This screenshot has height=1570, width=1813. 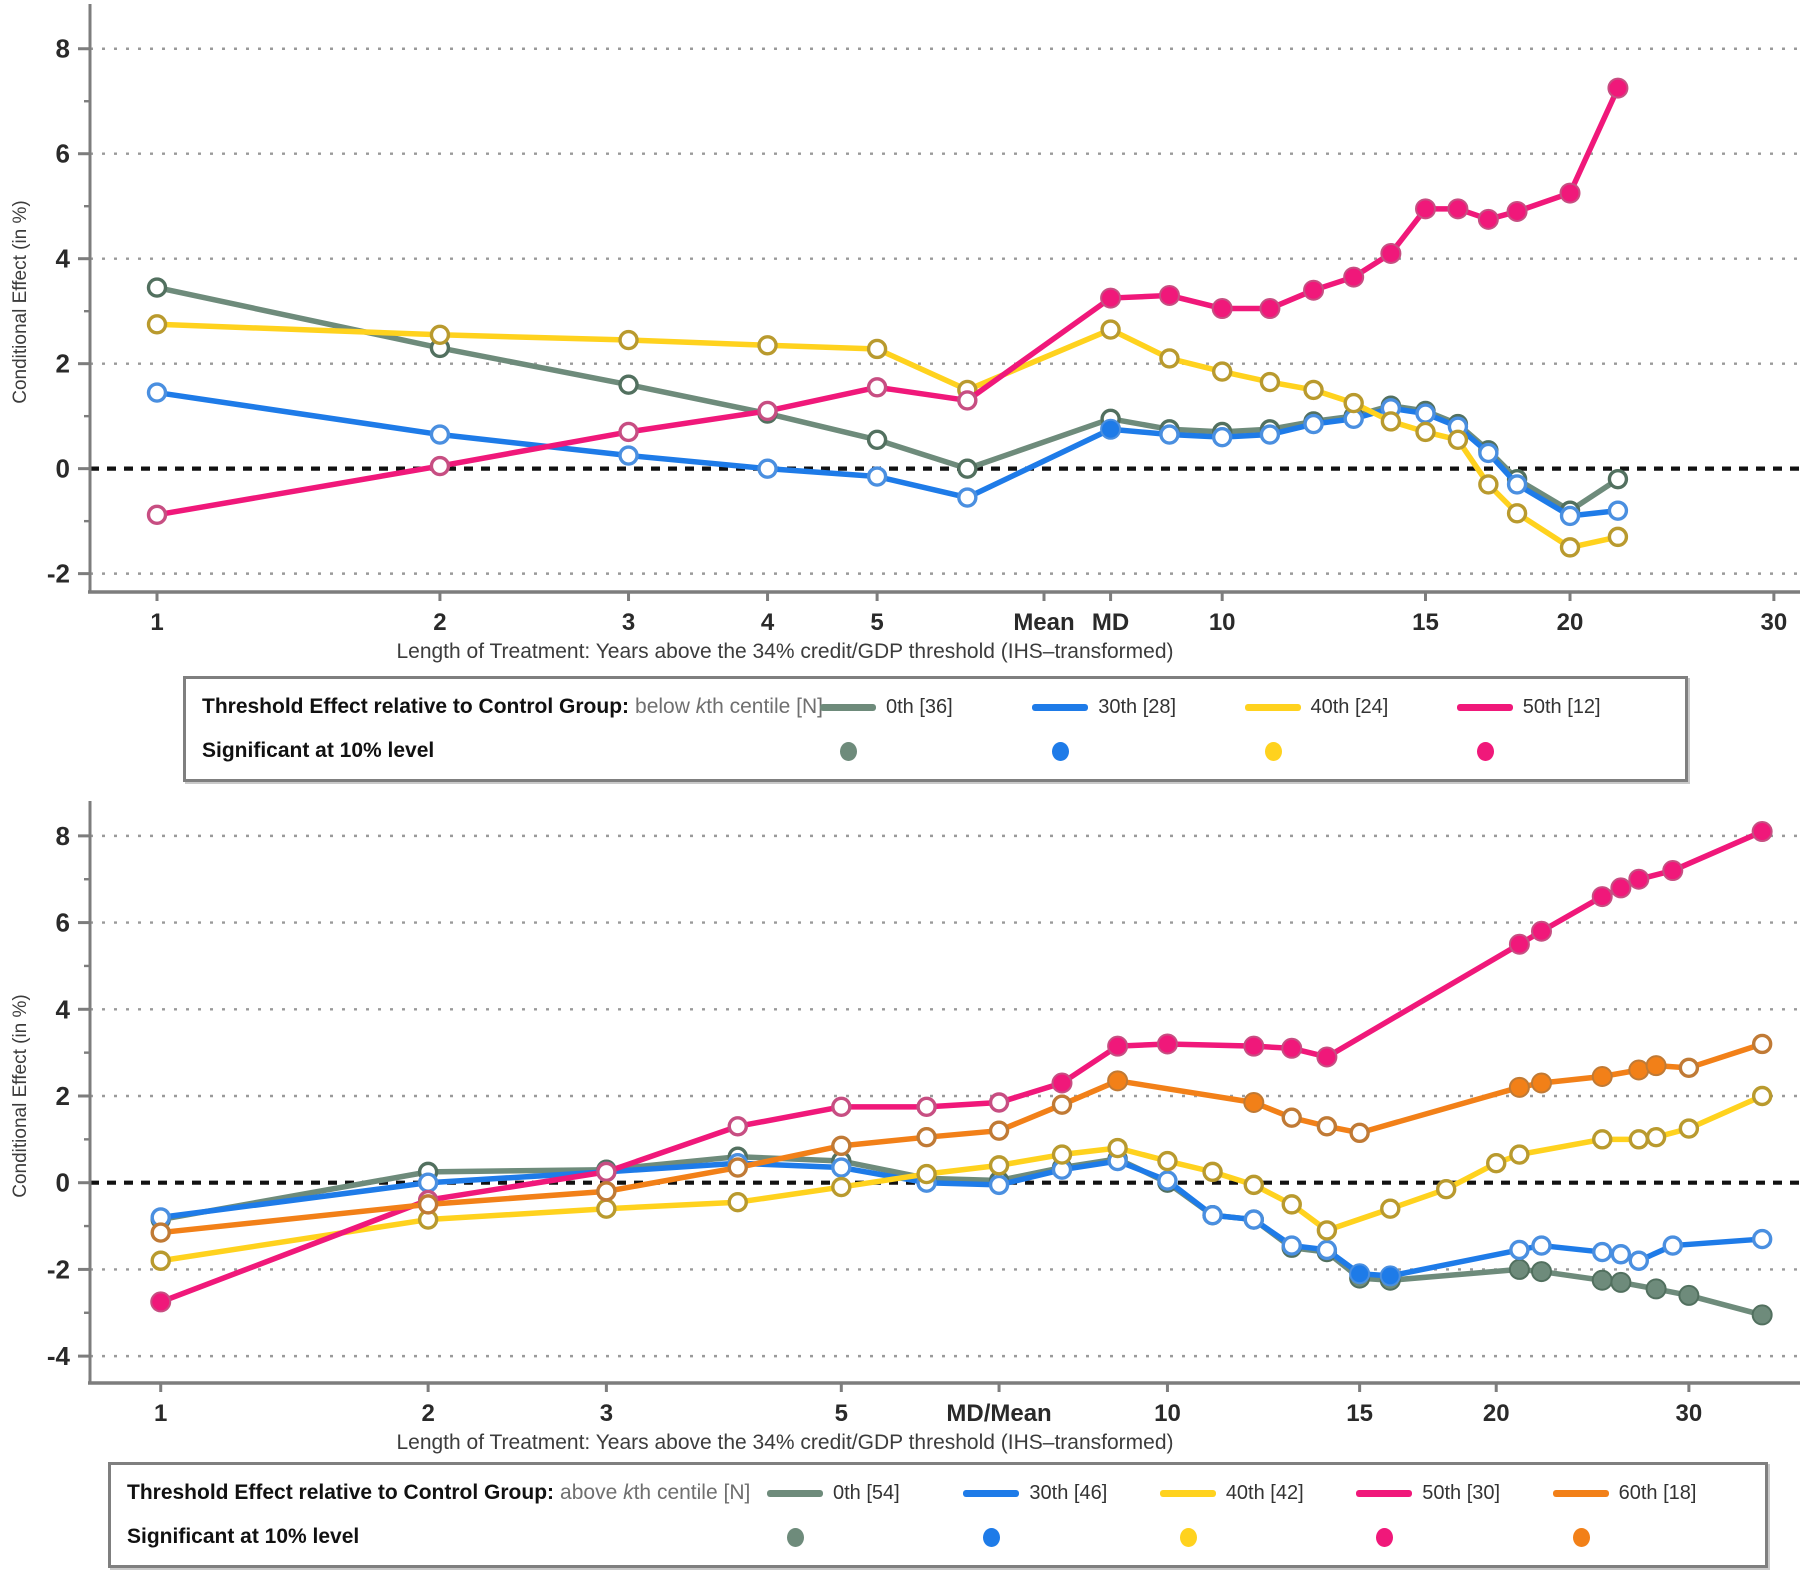 What do you see at coordinates (243, 1536) in the screenshot?
I see `legend-sig-label: Significant at 10% level` at bounding box center [243, 1536].